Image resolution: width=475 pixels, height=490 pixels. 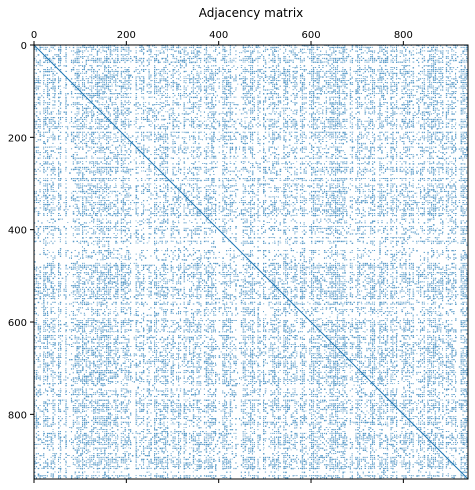 What do you see at coordinates (17, 323) in the screenshot?
I see `y-tick-label: 600` at bounding box center [17, 323].